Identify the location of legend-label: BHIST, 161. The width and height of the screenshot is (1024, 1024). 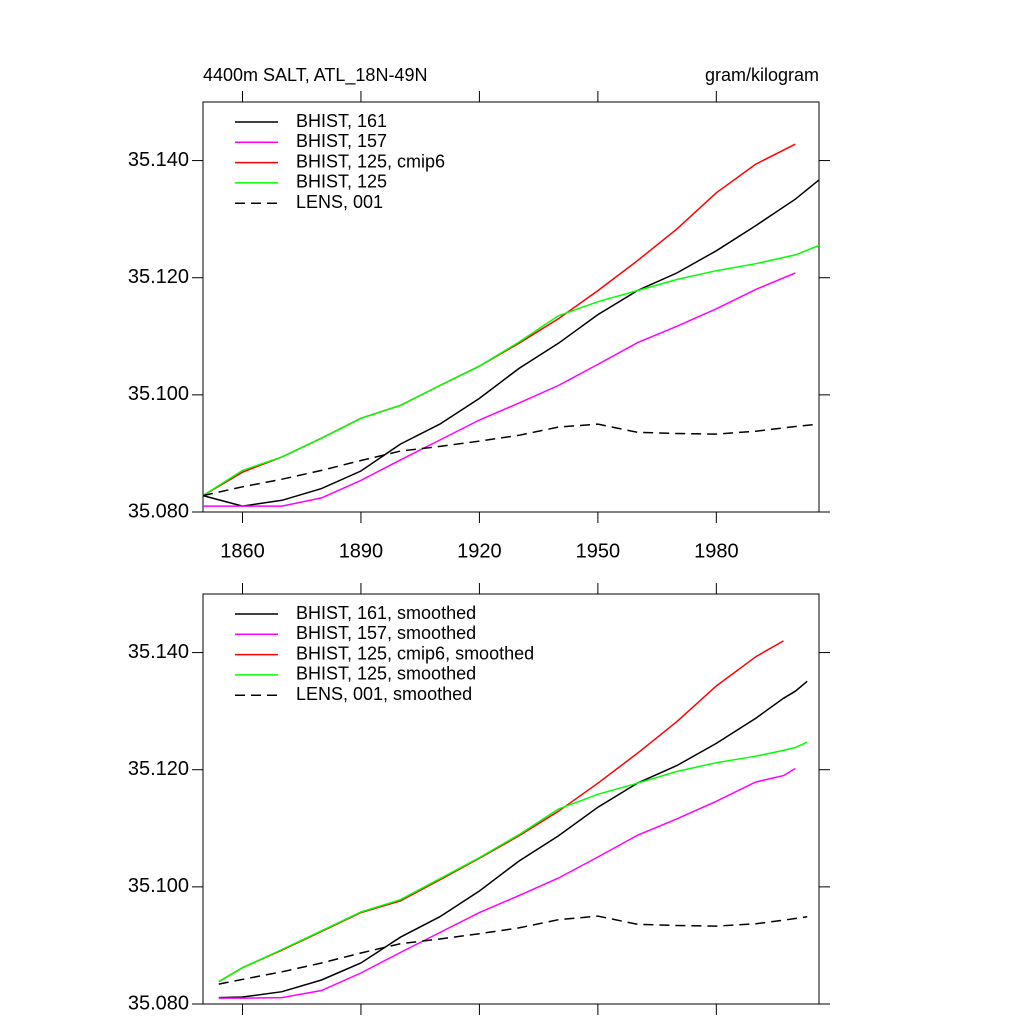
(341, 121).